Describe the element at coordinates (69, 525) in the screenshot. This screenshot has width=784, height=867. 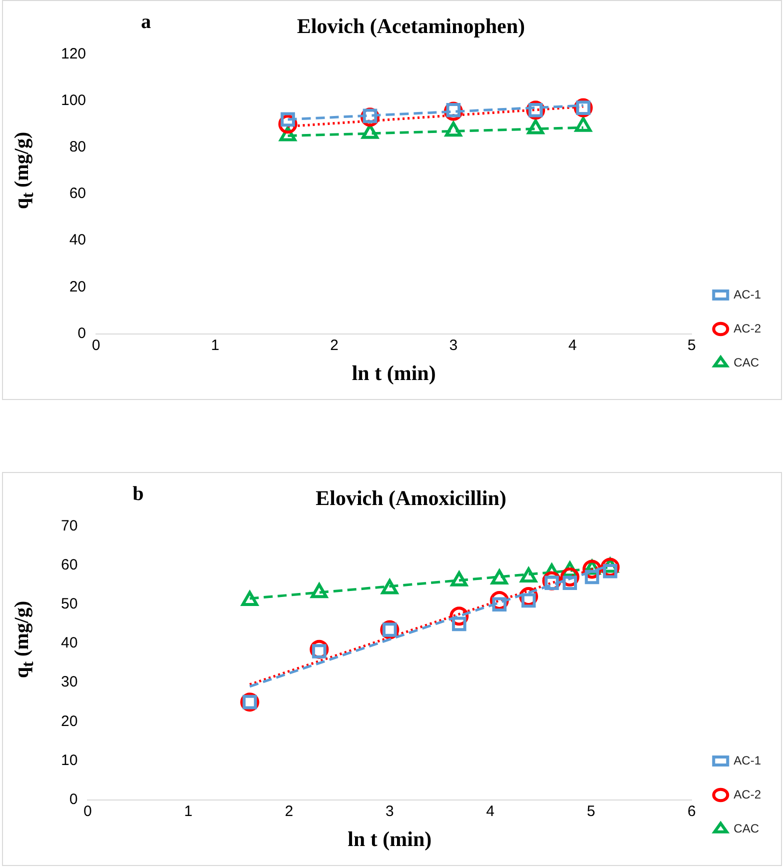
I see `y-tick-label: 70` at that location.